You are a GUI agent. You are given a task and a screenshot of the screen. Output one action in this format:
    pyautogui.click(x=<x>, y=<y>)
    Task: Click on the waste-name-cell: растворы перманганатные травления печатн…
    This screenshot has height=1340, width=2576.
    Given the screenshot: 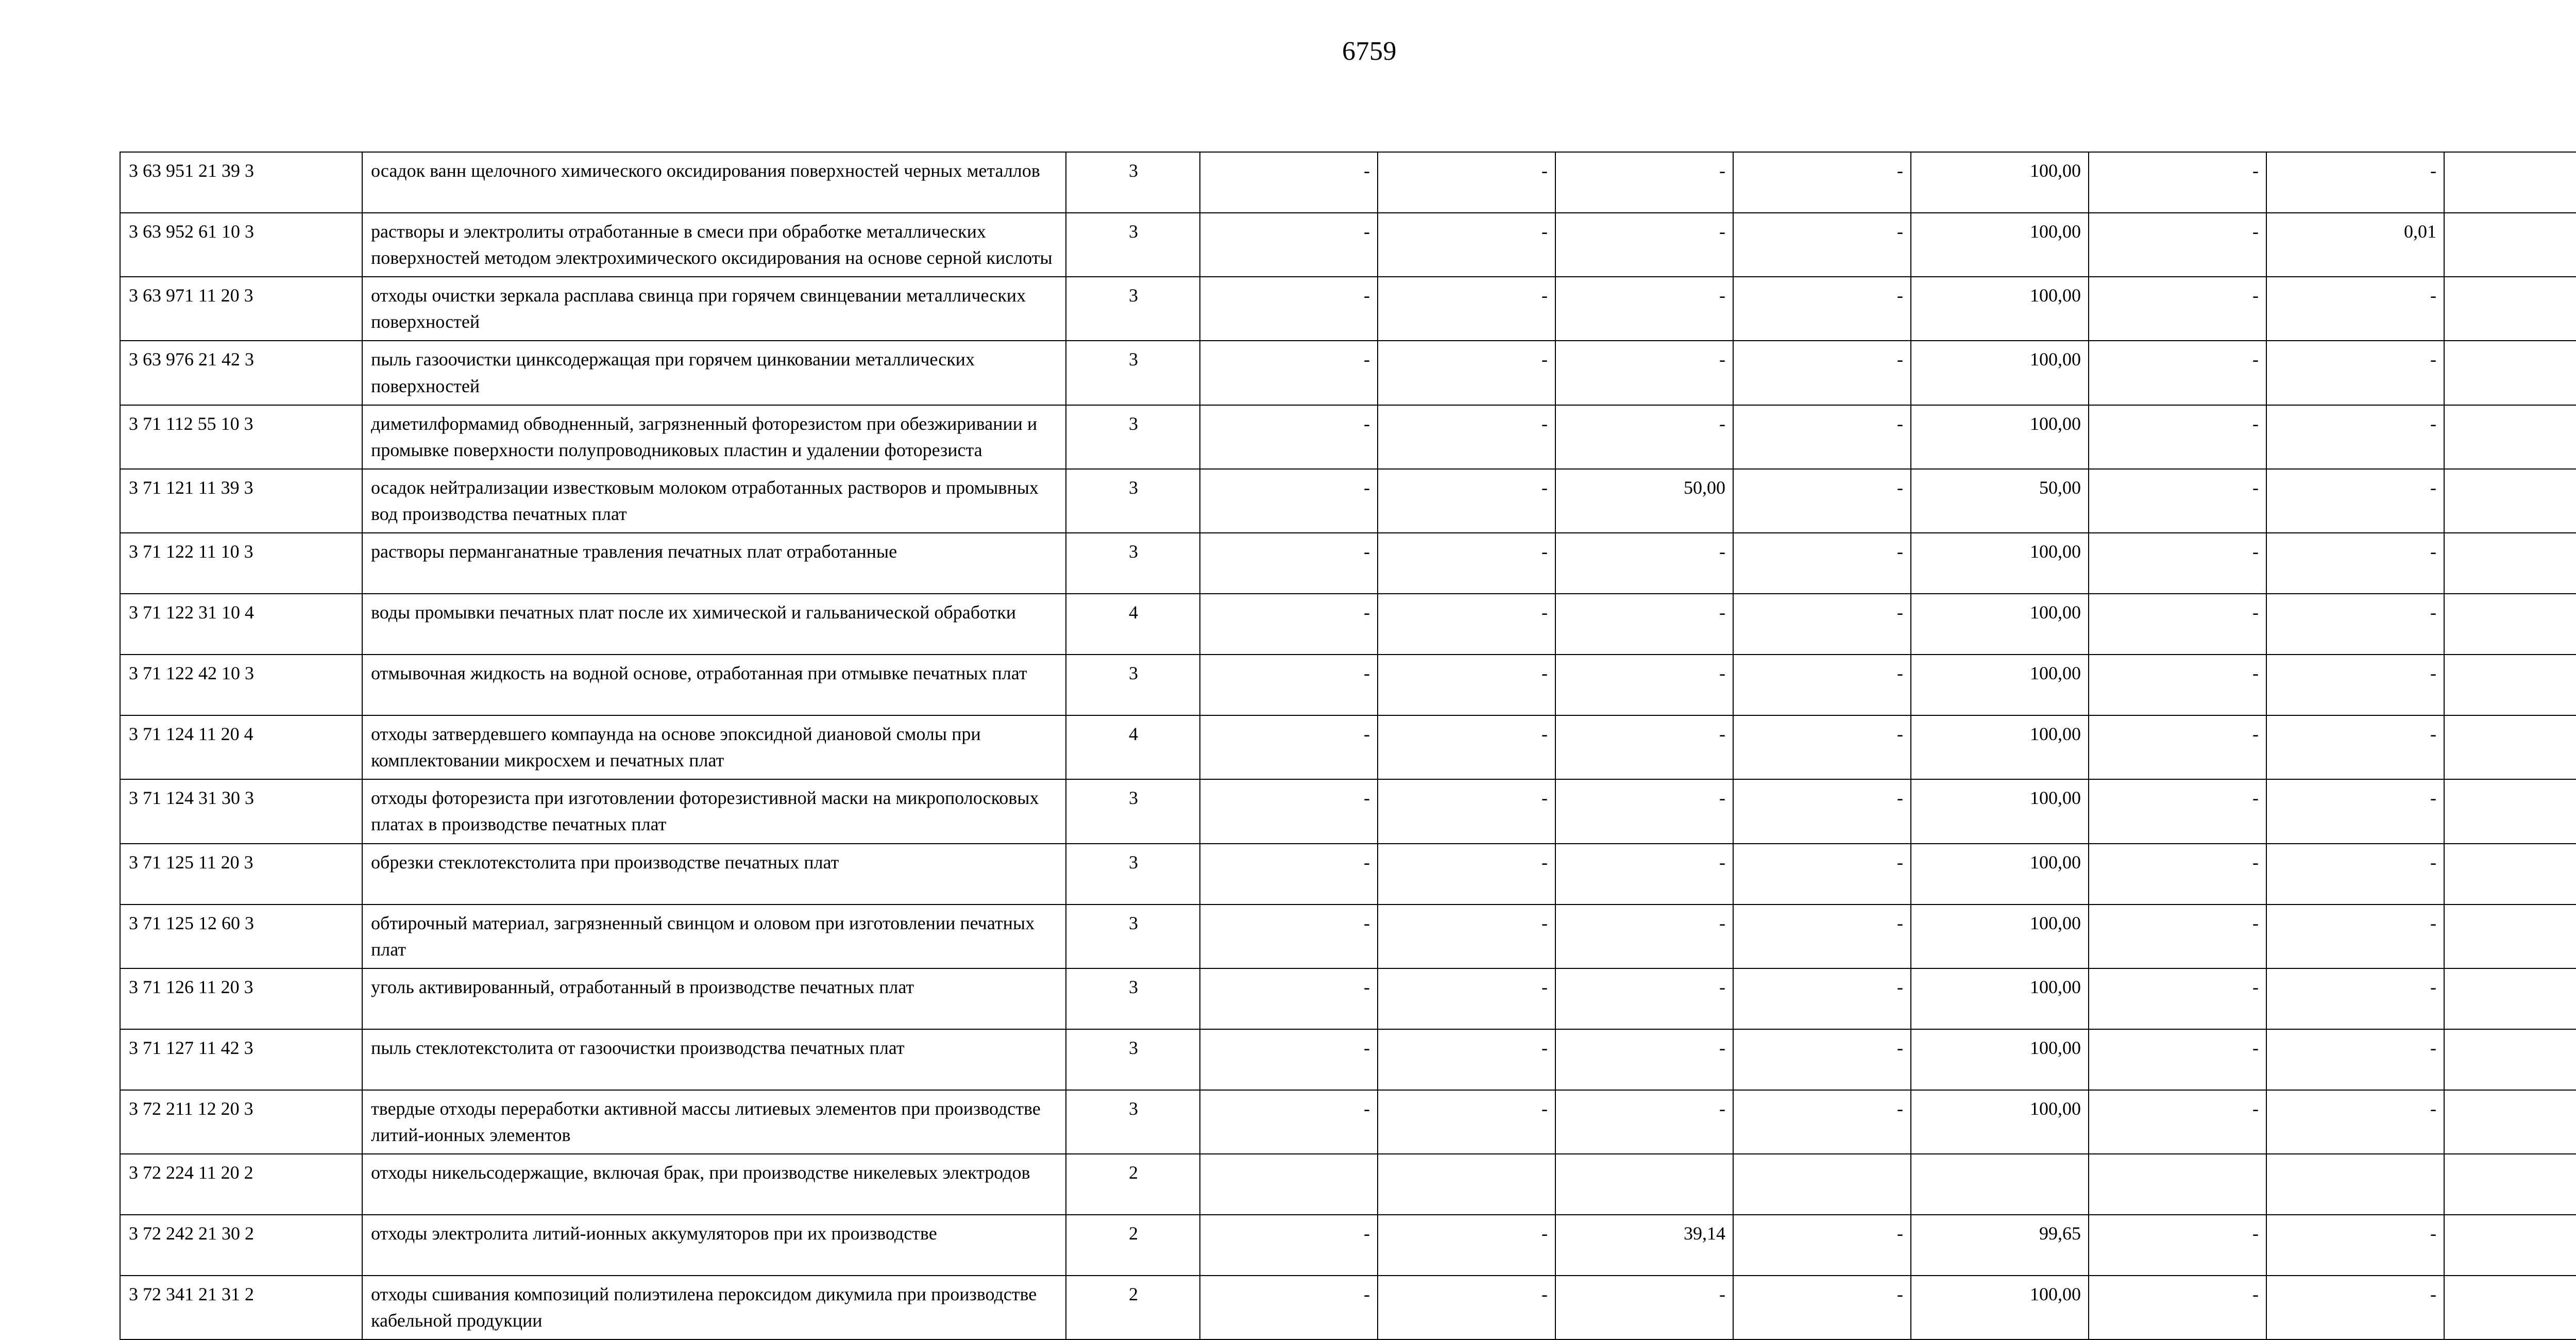 What is the action you would take?
    pyautogui.click(x=714, y=563)
    